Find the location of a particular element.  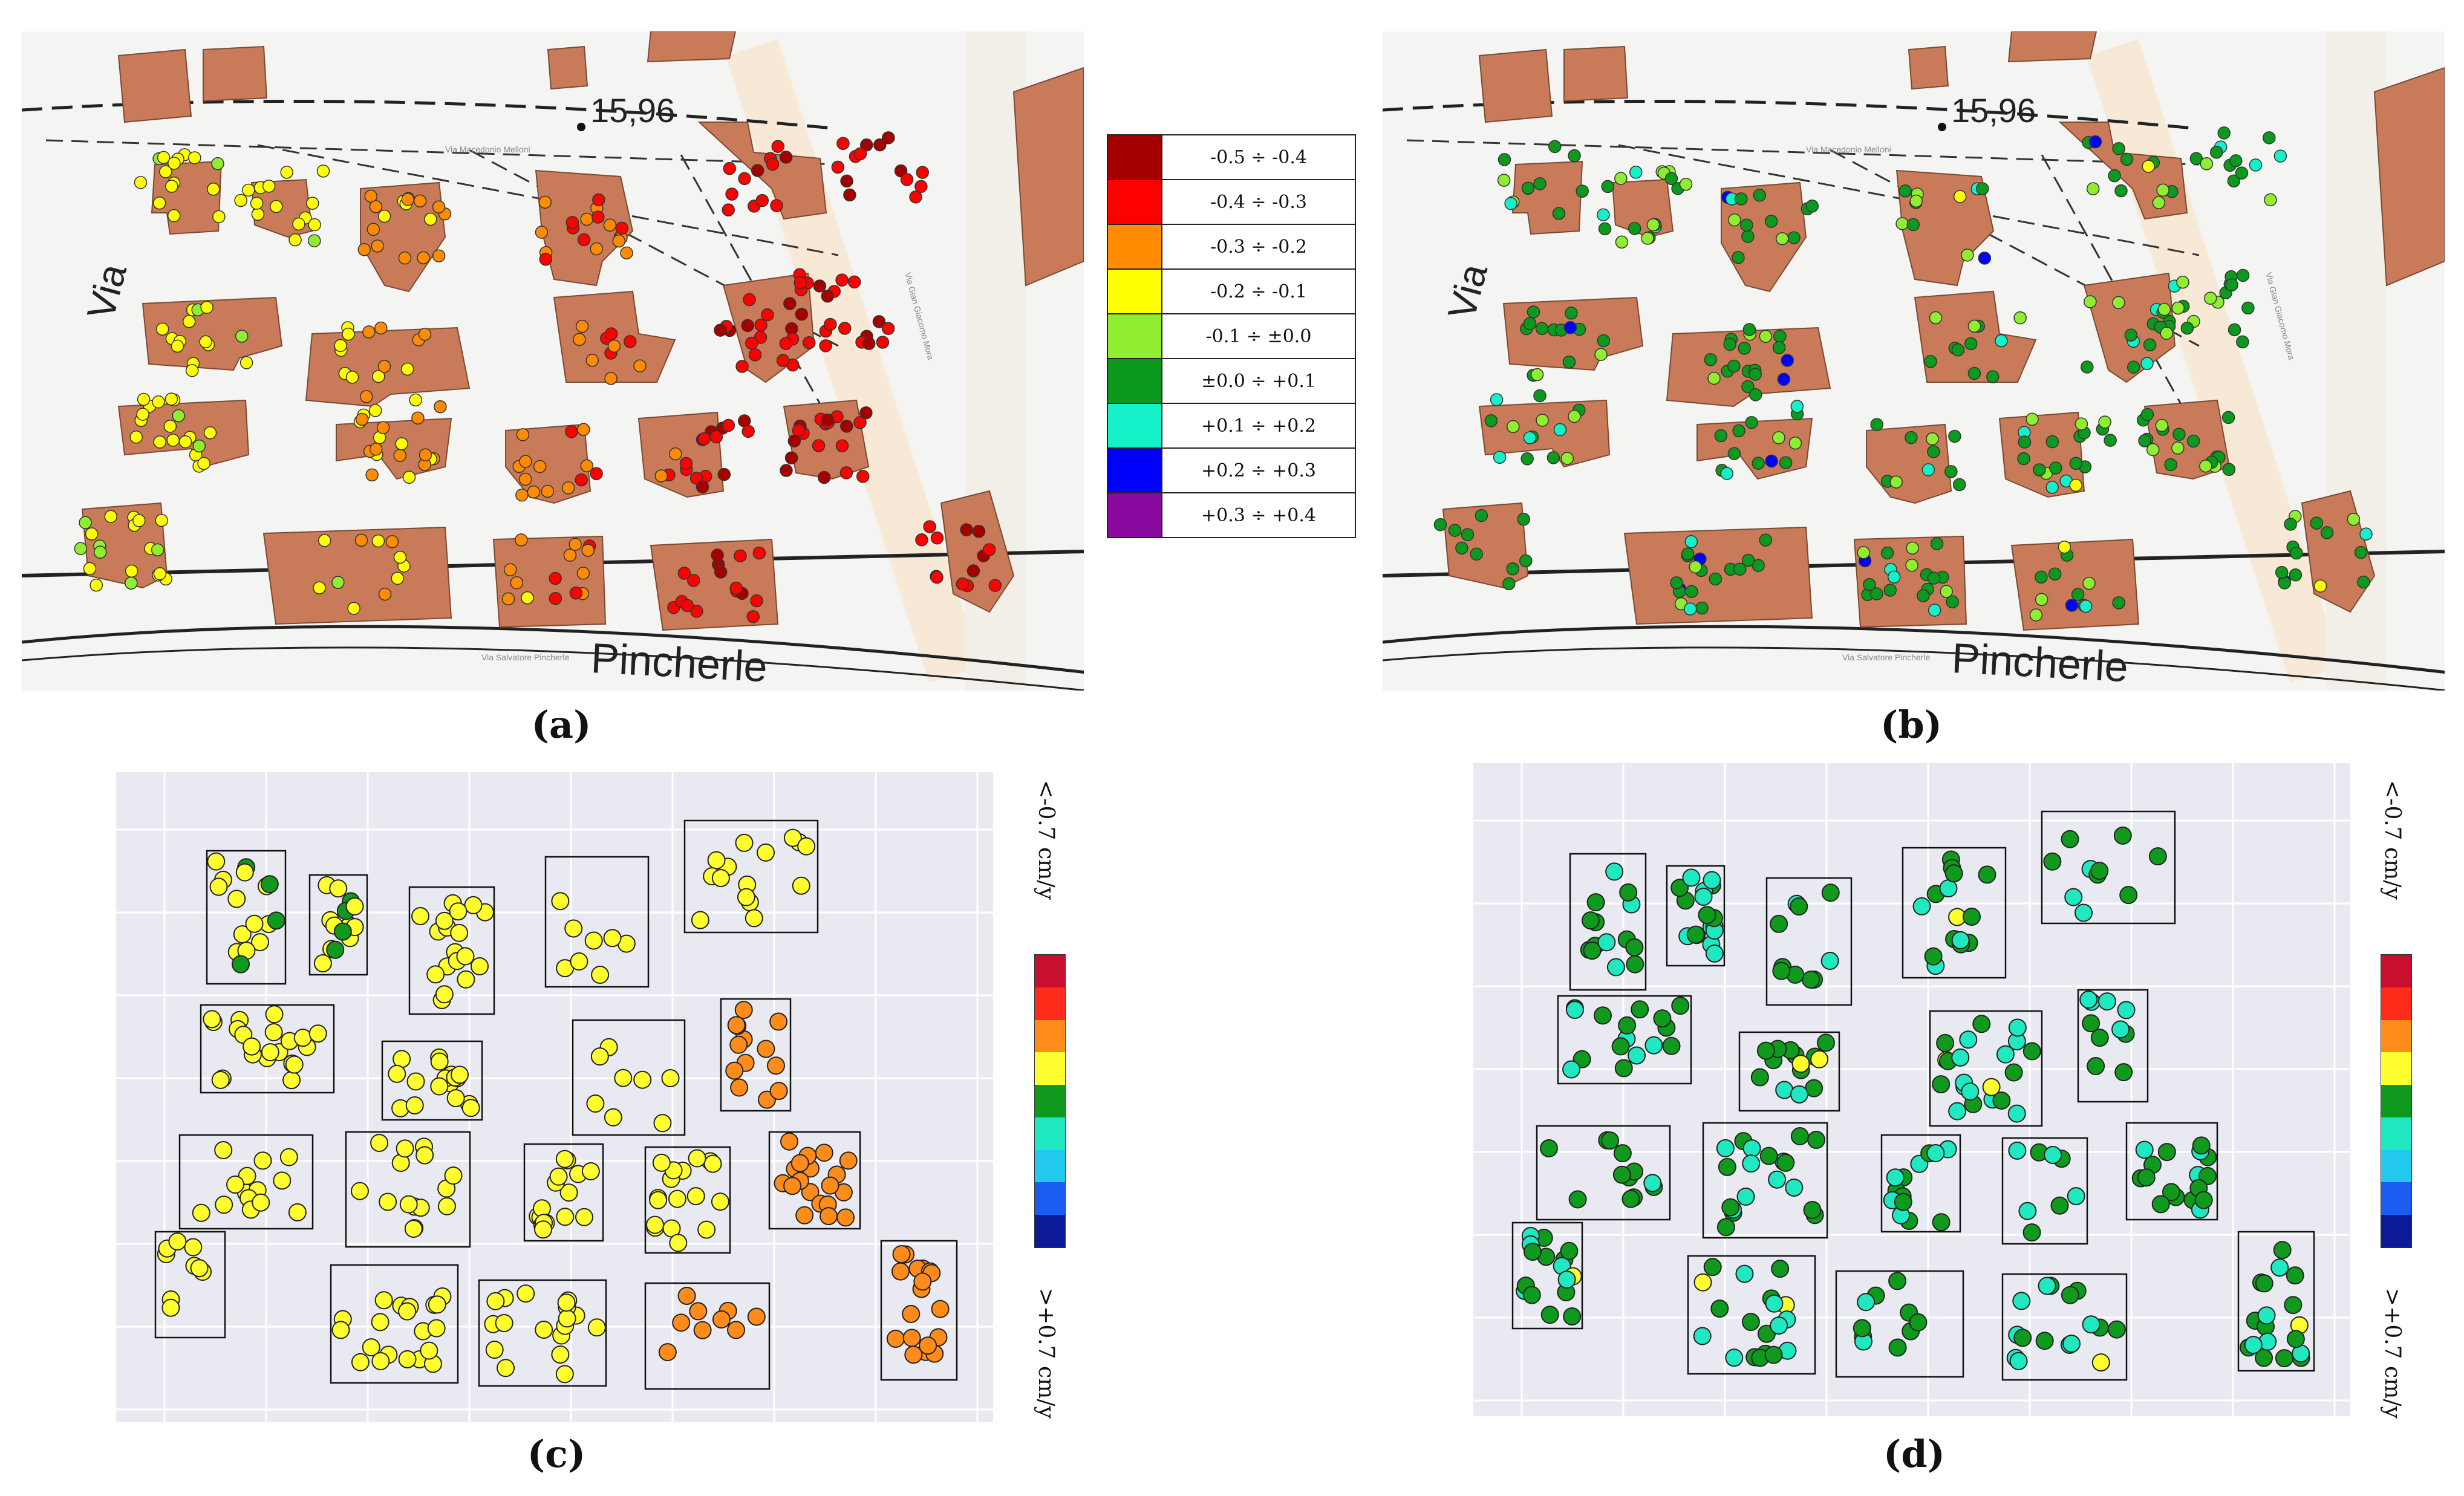

legend-entry: -0.4 ÷ -0.3 is located at coordinates (1231, 202).